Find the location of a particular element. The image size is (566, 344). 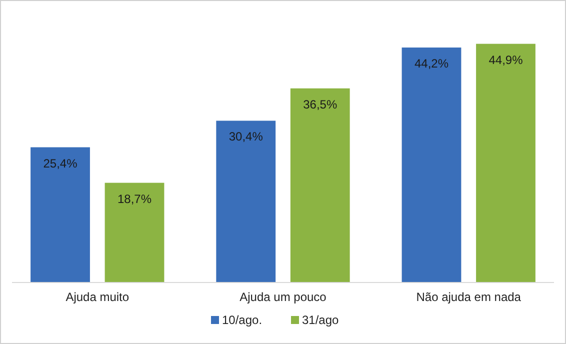

x-tick-label: Não ajuda em nada is located at coordinates (469, 297).